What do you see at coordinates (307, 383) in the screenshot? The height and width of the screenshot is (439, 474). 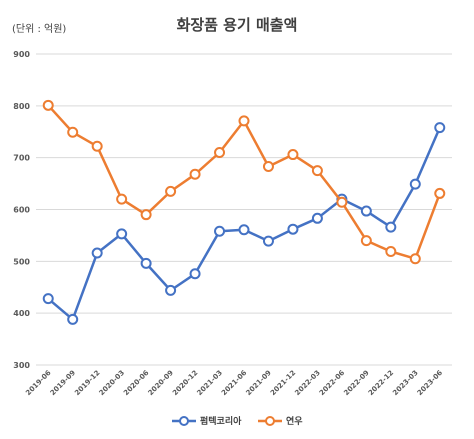 I see `x-tick-label: 2022-03` at bounding box center [307, 383].